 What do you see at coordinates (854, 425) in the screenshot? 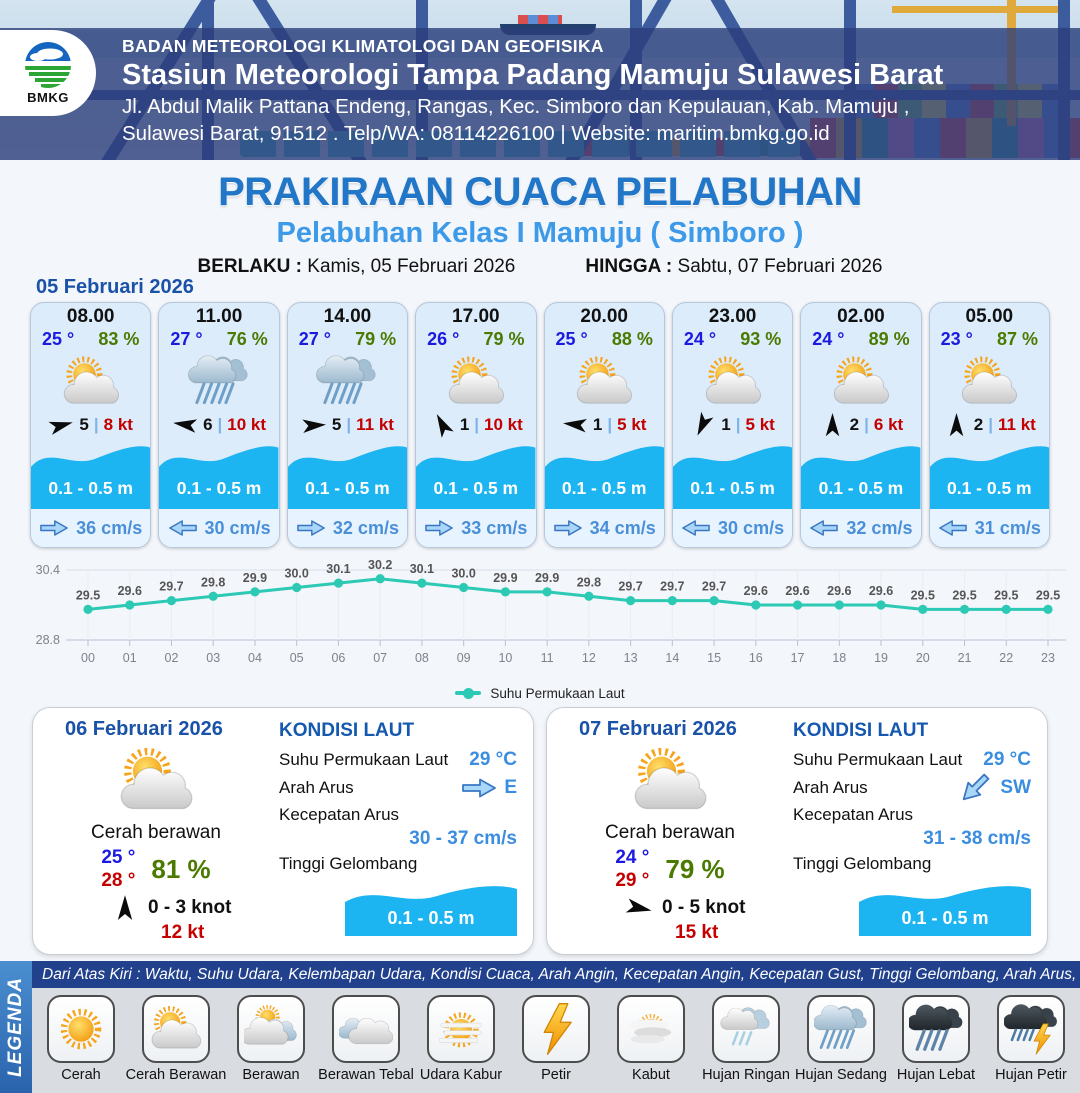
I see `wind-speed: 2` at bounding box center [854, 425].